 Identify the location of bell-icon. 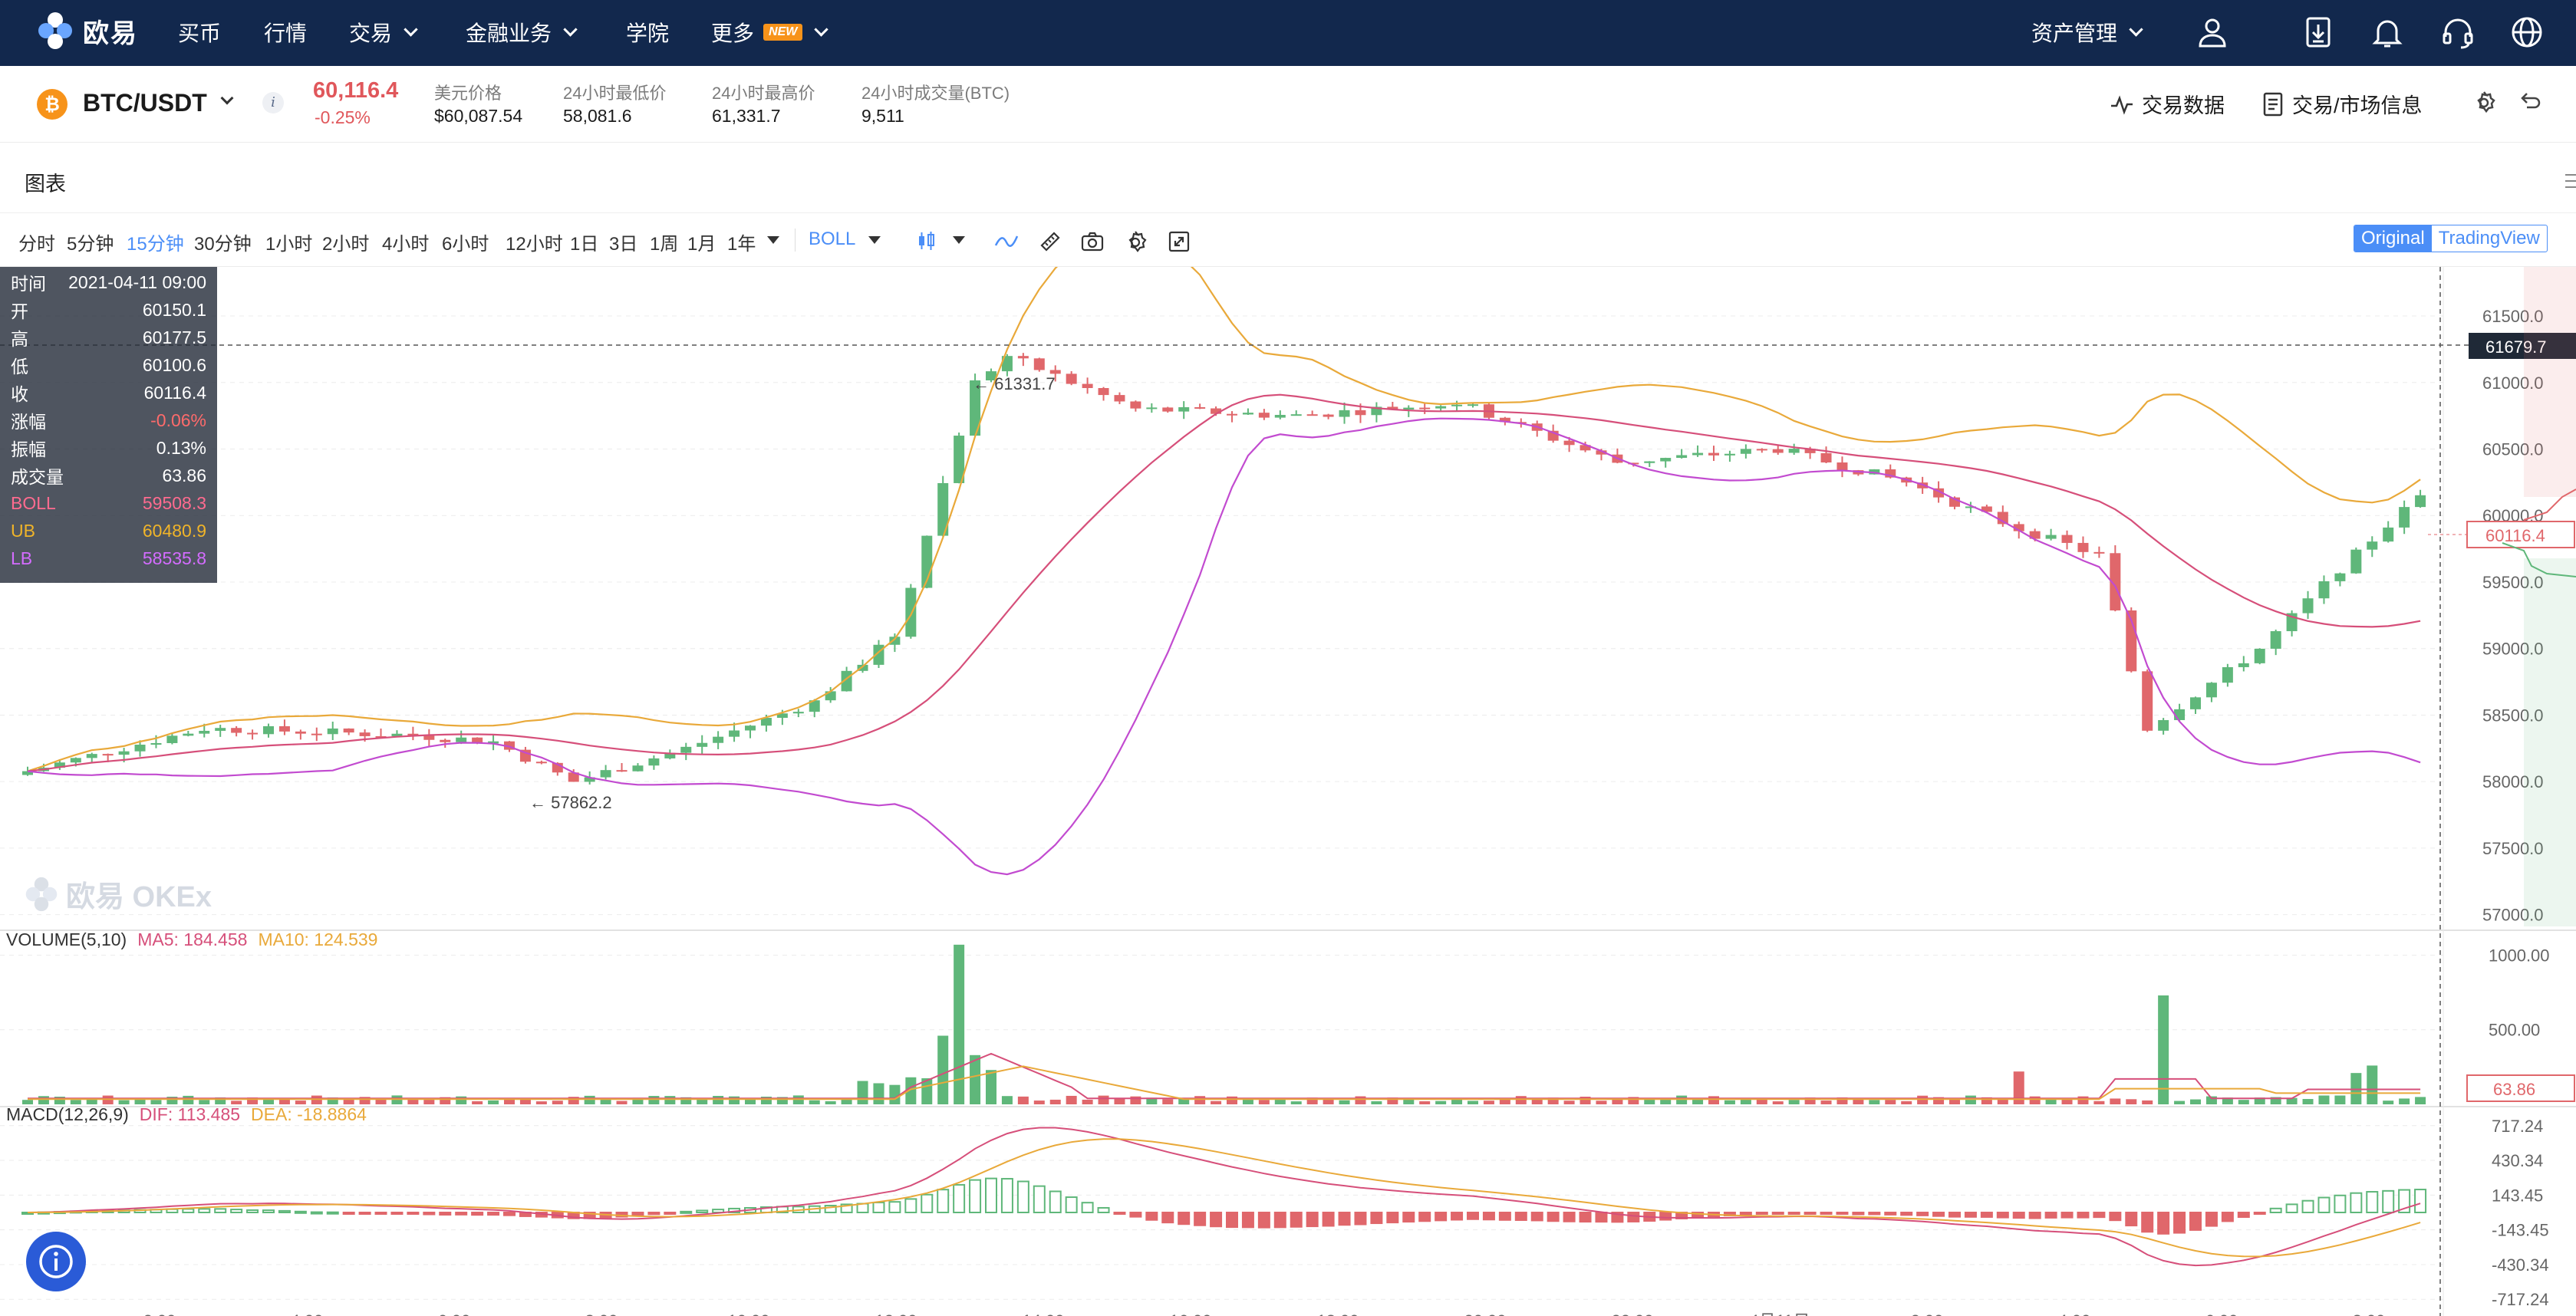
(2387, 32).